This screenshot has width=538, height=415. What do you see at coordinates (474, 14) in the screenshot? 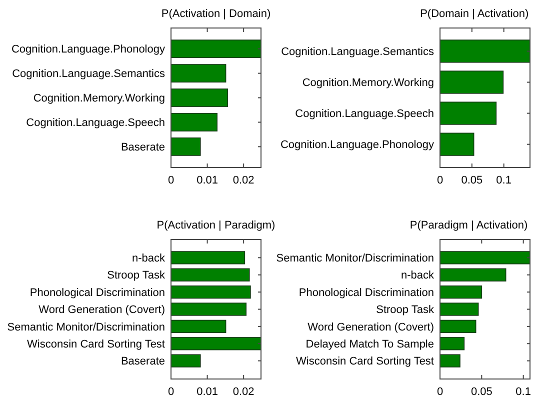
I see `chart-title: P(Domain | Activation)` at bounding box center [474, 14].